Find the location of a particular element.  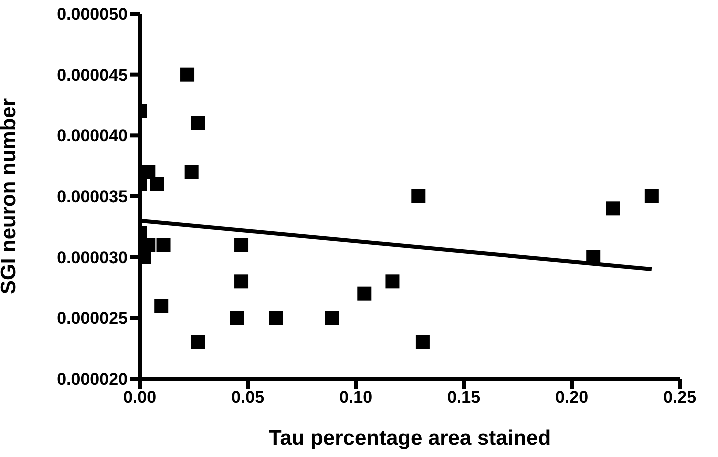

y-tick-label: 0.000050 is located at coordinates (92, 14).